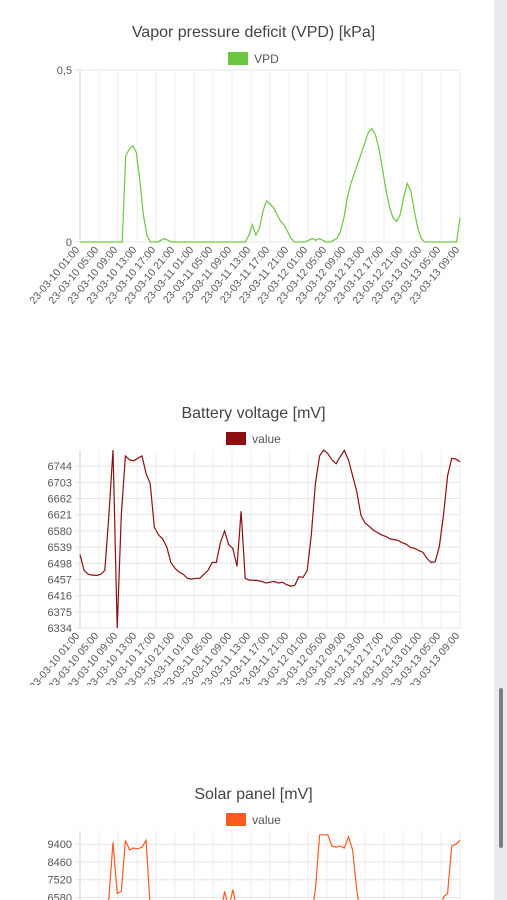 The height and width of the screenshot is (900, 507). Describe the element at coordinates (60, 548) in the screenshot. I see `y-tick-label: 6539` at that location.